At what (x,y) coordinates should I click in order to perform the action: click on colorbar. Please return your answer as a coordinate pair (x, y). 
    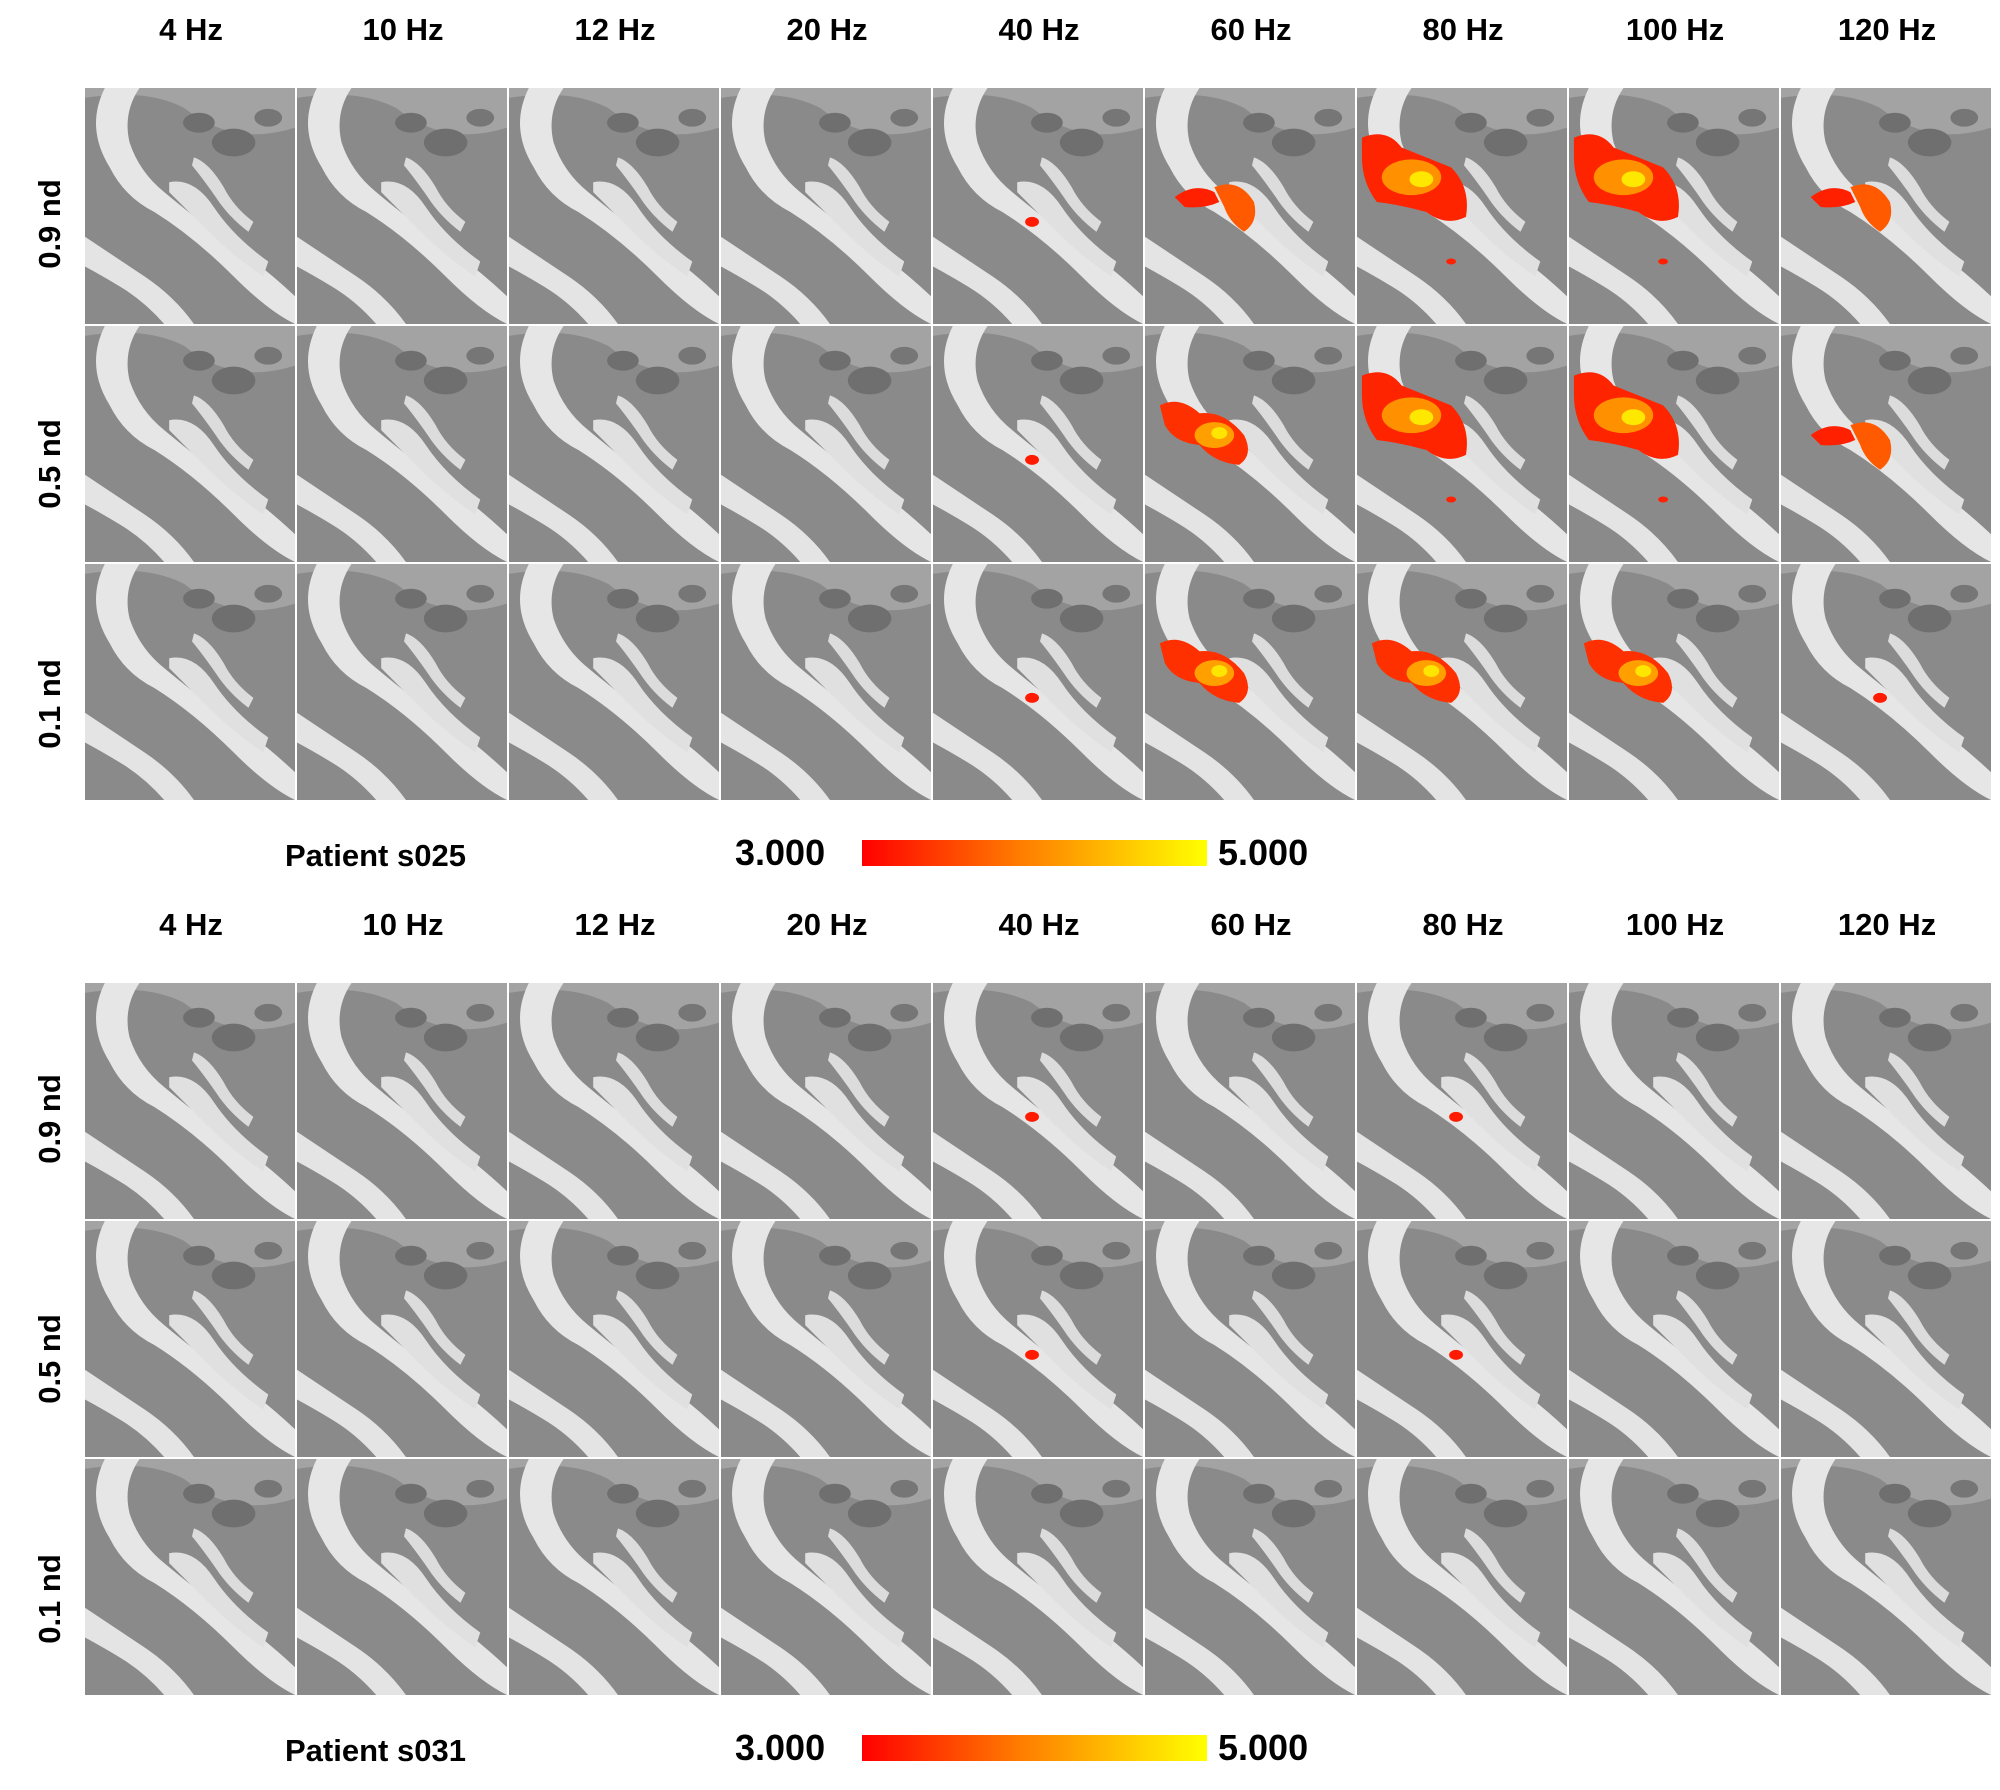
    Looking at the image, I should click on (1034, 853).